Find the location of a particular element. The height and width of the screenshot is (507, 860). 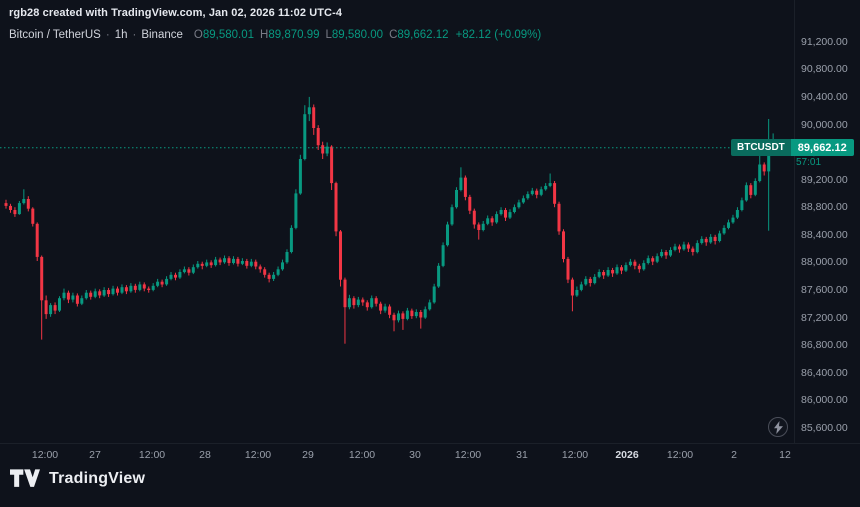

legend-close: C89,662.12 is located at coordinates (419, 35).